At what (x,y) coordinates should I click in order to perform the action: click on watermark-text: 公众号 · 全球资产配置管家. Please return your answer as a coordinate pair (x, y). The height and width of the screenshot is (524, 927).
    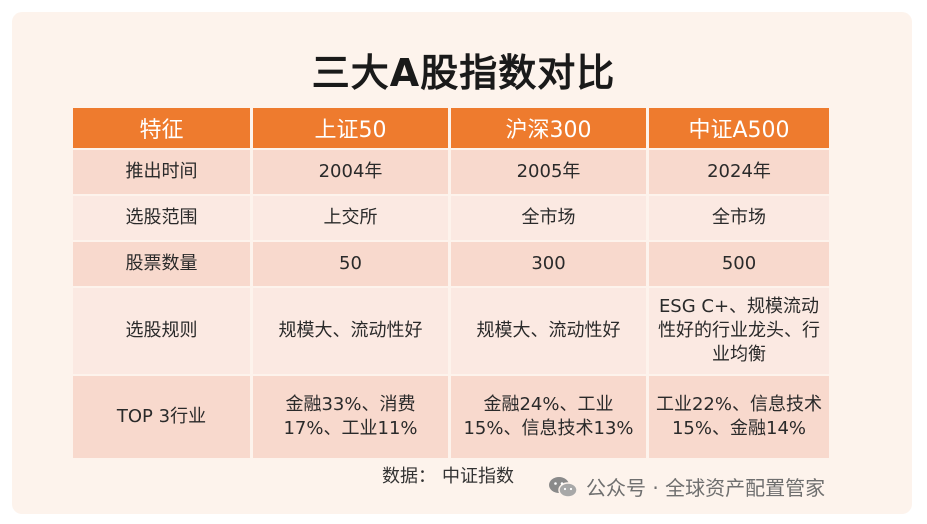
    Looking at the image, I should click on (706, 488).